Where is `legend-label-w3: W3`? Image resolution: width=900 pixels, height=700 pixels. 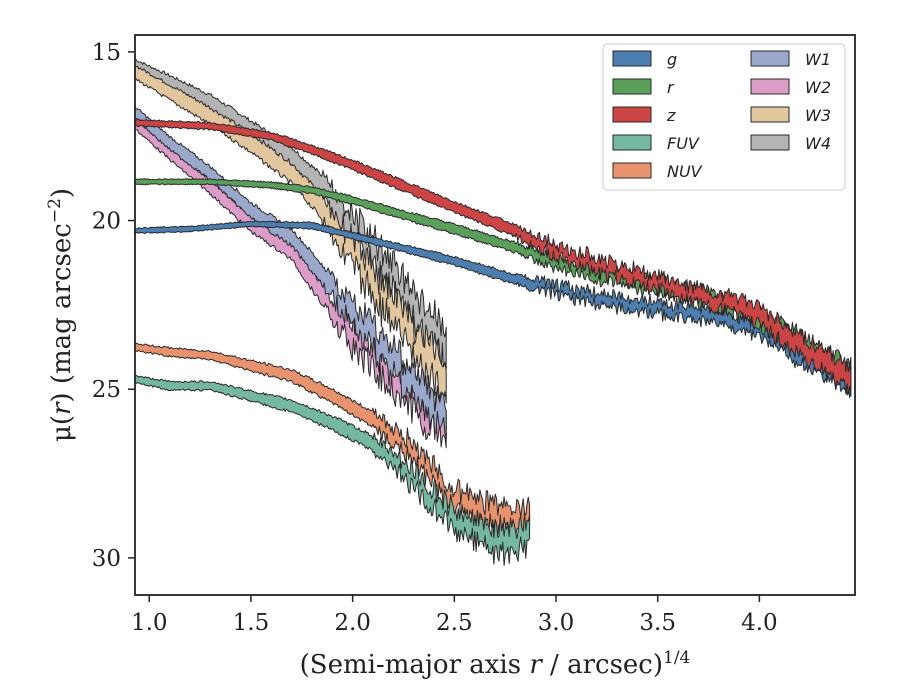
legend-label-w3: W3 is located at coordinates (818, 115).